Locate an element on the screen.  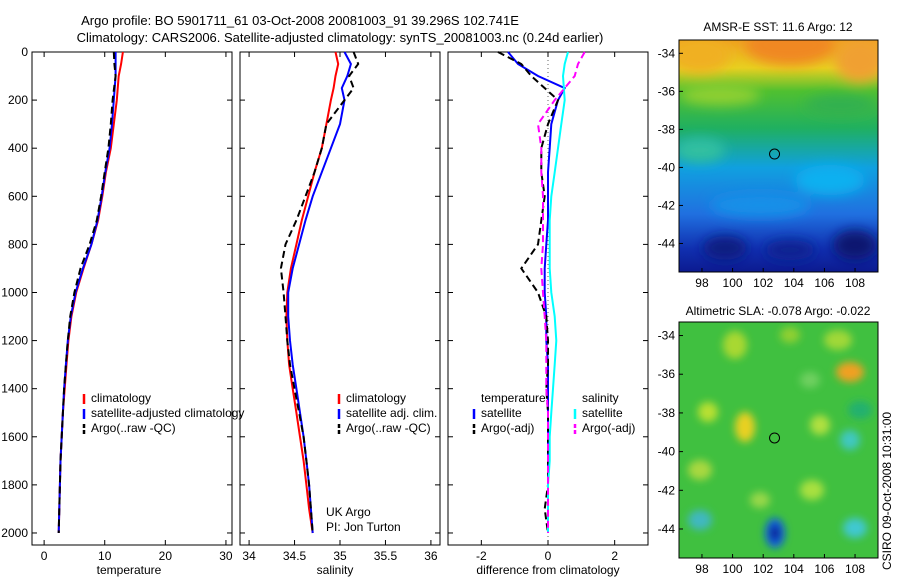
series-line-satellite-adjusted-climatology is located at coordinates (87, 293).